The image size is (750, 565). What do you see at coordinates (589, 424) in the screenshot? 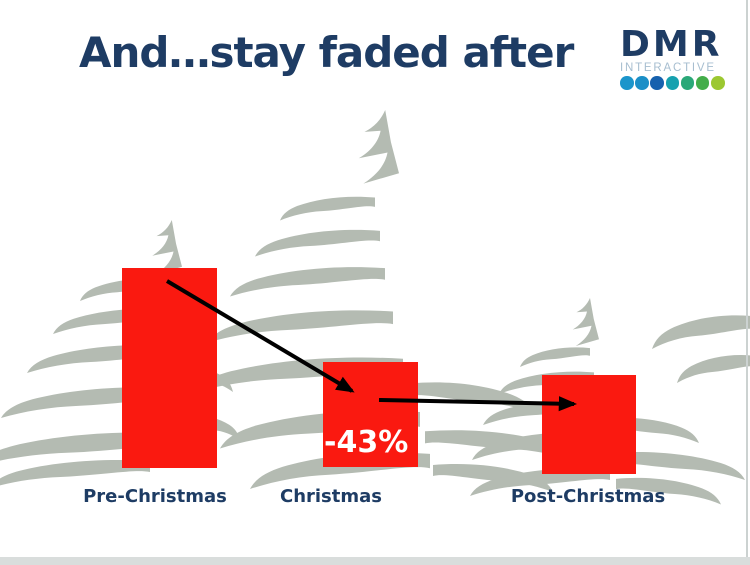
I see `bar-post-christmas` at bounding box center [589, 424].